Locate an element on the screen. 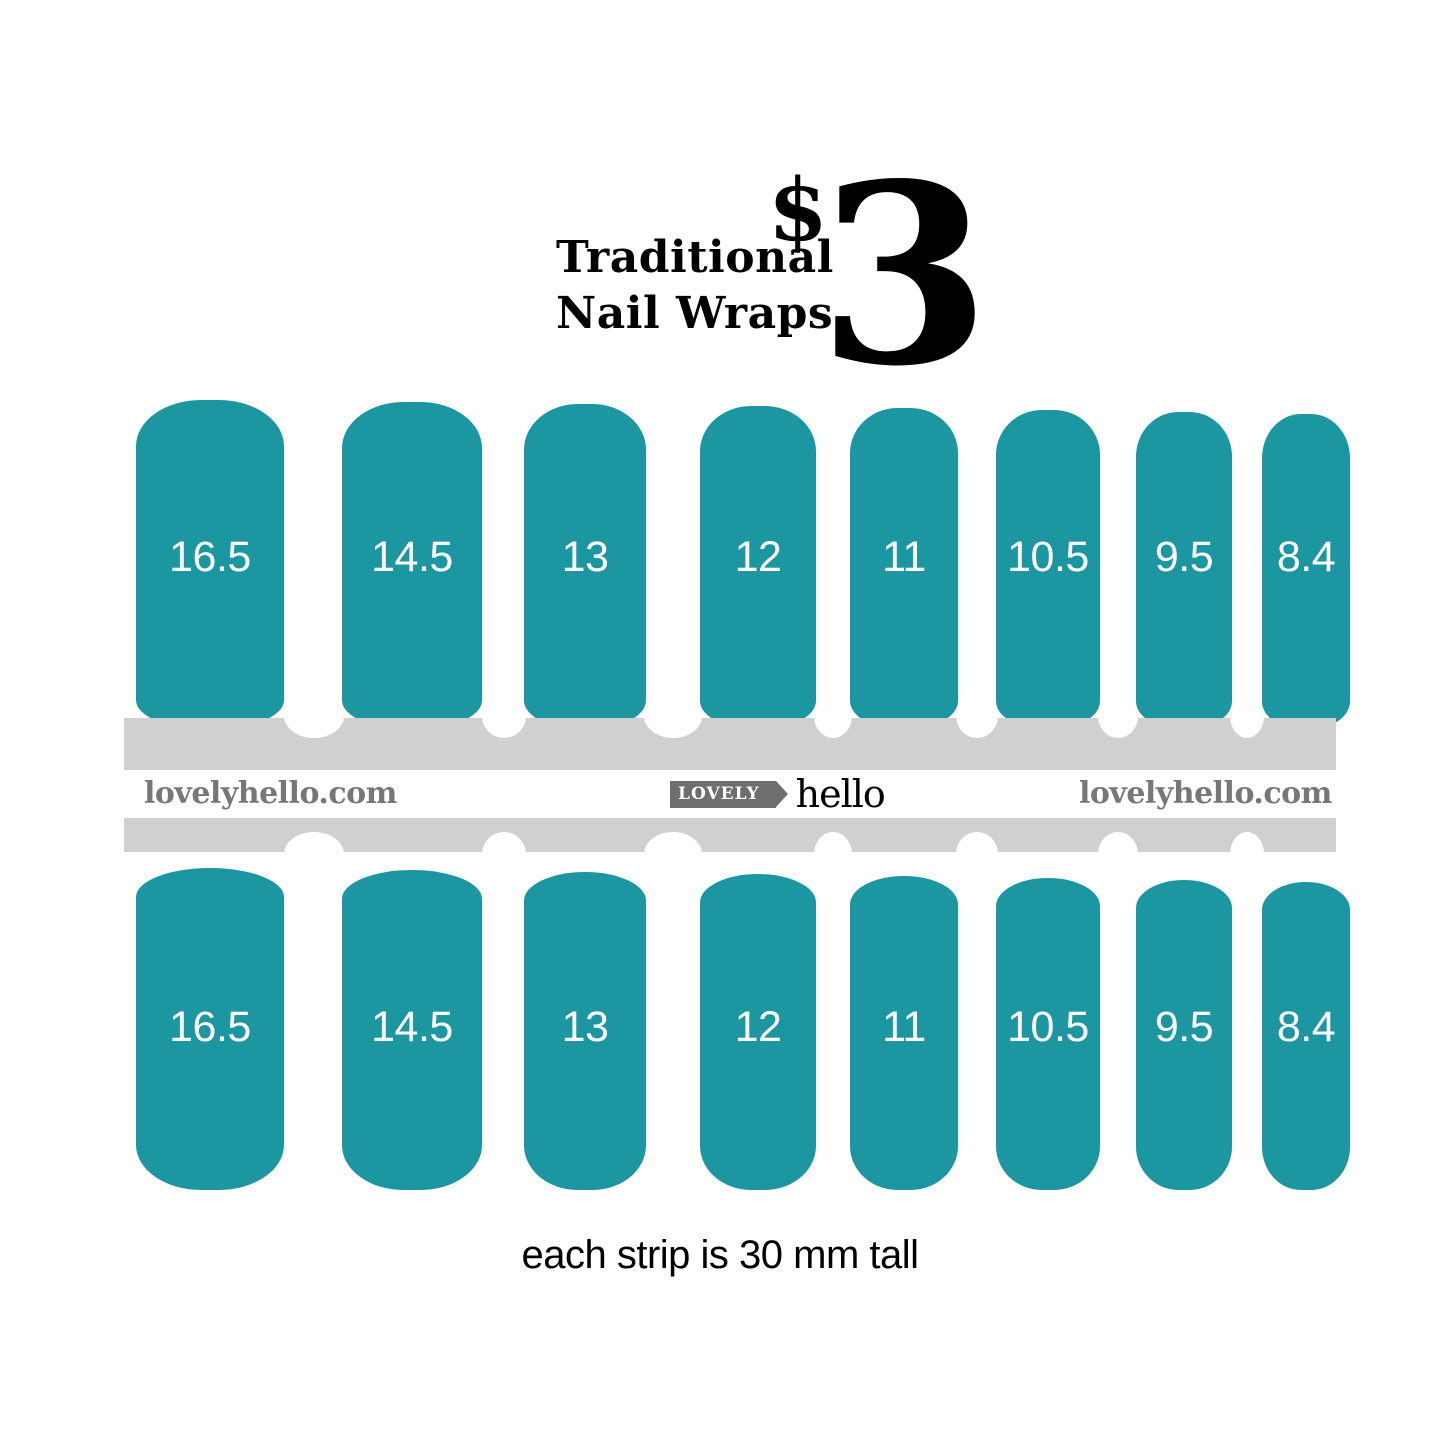 The height and width of the screenshot is (1440, 1440). logo-lovely-mark: LOVELY is located at coordinates (729, 794).